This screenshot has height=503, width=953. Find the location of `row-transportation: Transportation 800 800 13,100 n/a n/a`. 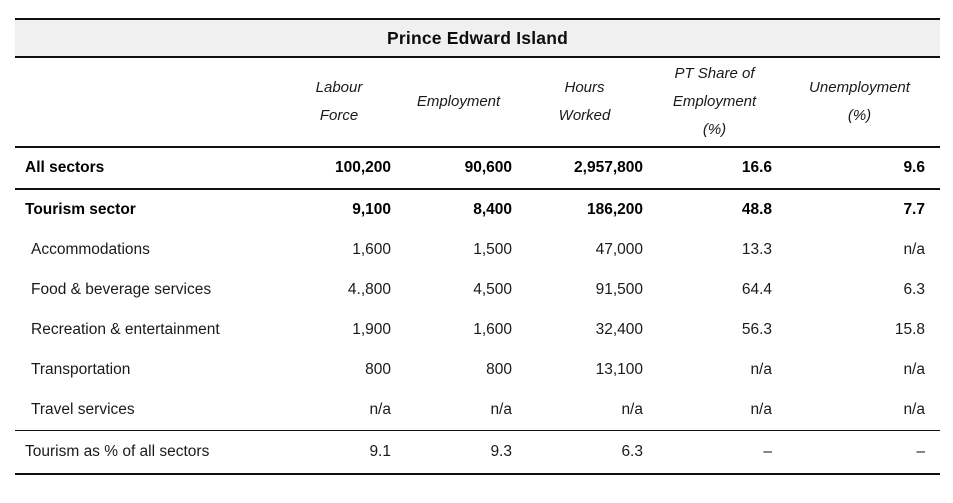

row-transportation: Transportation 800 800 13,100 n/a n/a is located at coordinates (477, 370).